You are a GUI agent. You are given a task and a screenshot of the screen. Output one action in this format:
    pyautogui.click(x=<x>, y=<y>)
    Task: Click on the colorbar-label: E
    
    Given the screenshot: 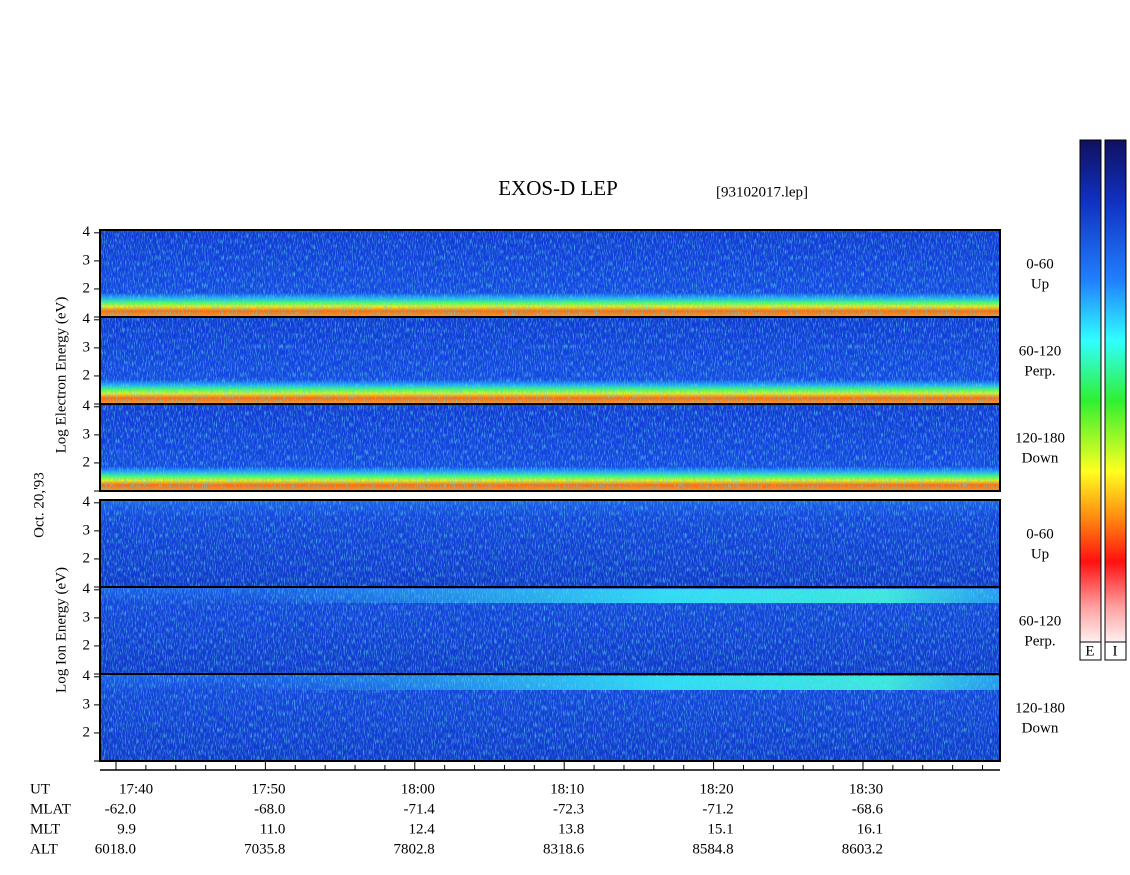 What is the action you would take?
    pyautogui.click(x=1089, y=651)
    